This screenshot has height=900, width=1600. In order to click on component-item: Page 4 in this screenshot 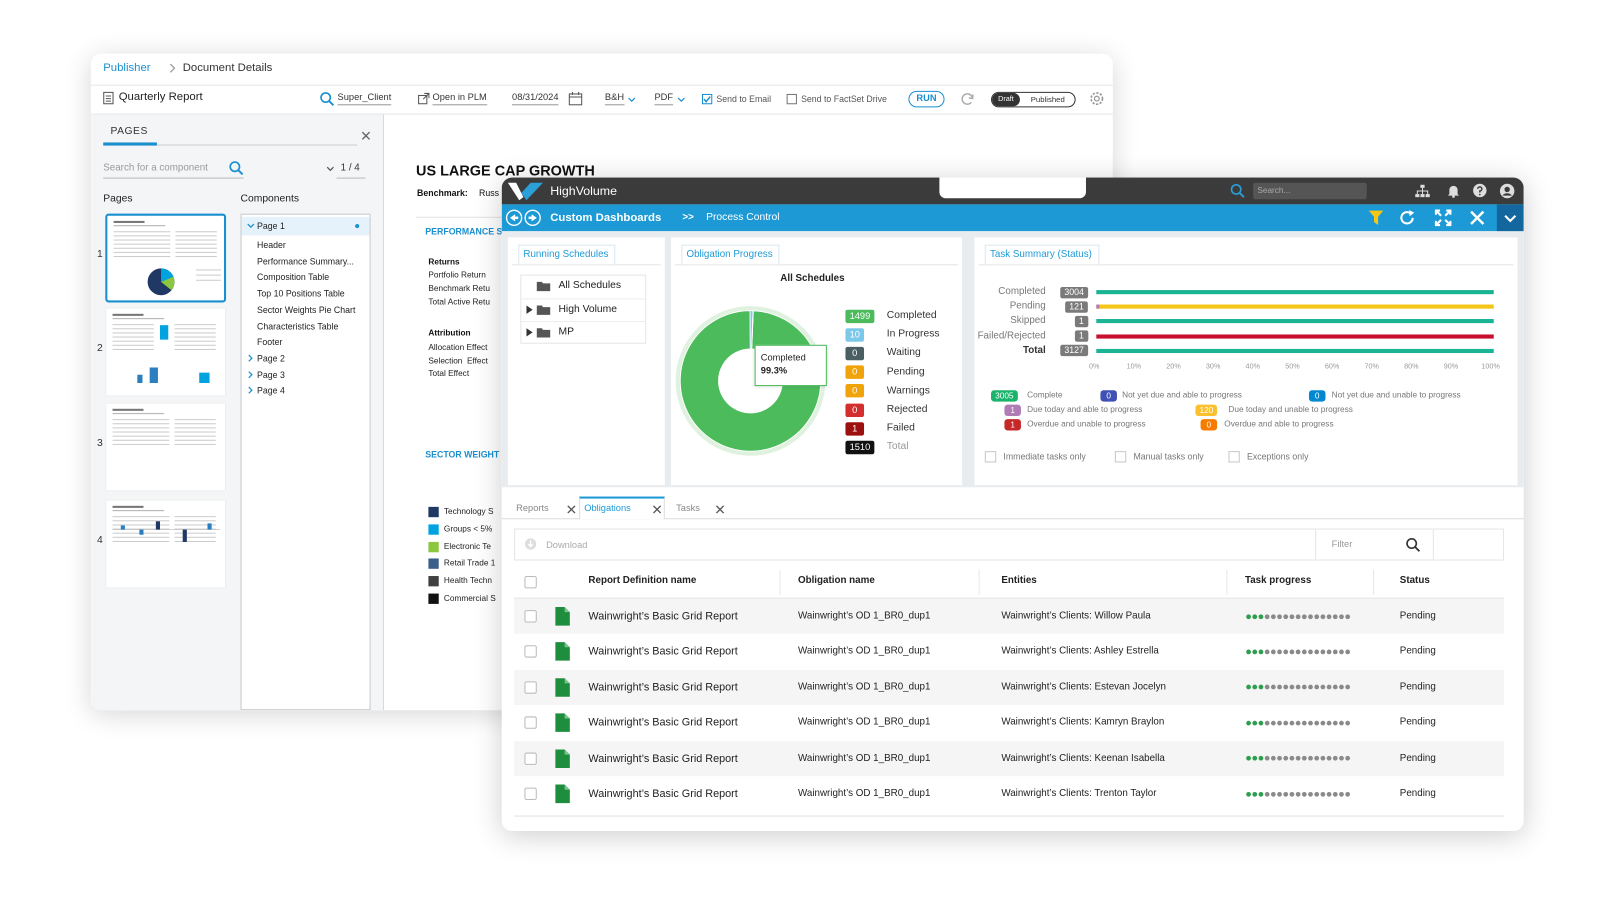, I will do `click(271, 390)`.